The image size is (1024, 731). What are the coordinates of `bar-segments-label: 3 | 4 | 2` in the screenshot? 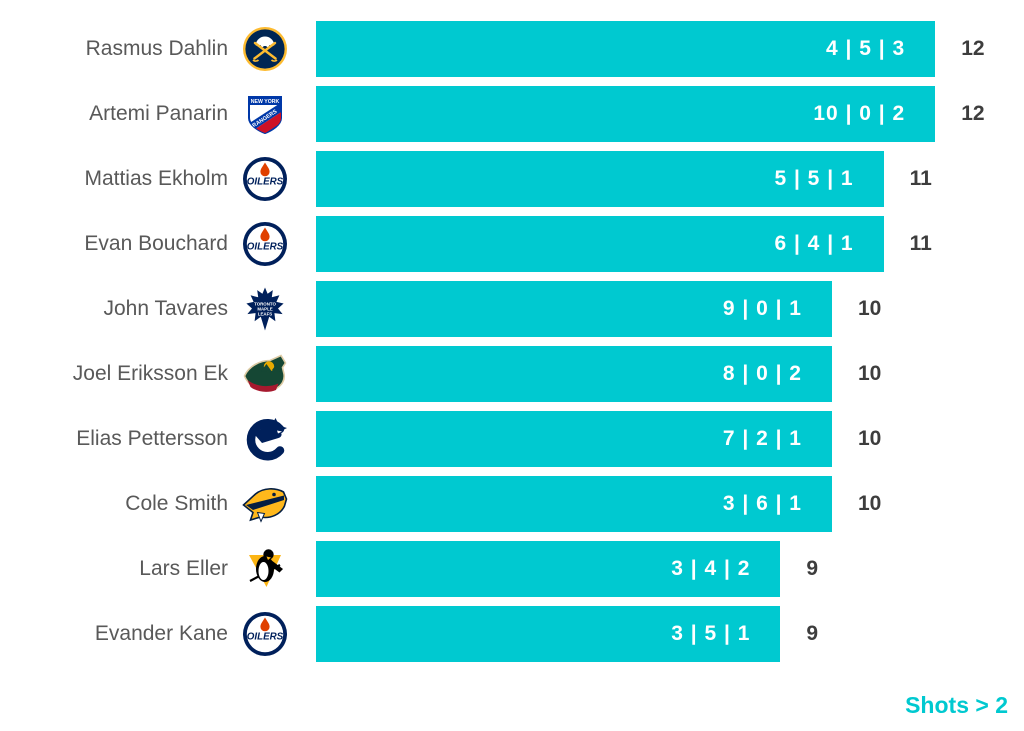 It's located at (711, 568).